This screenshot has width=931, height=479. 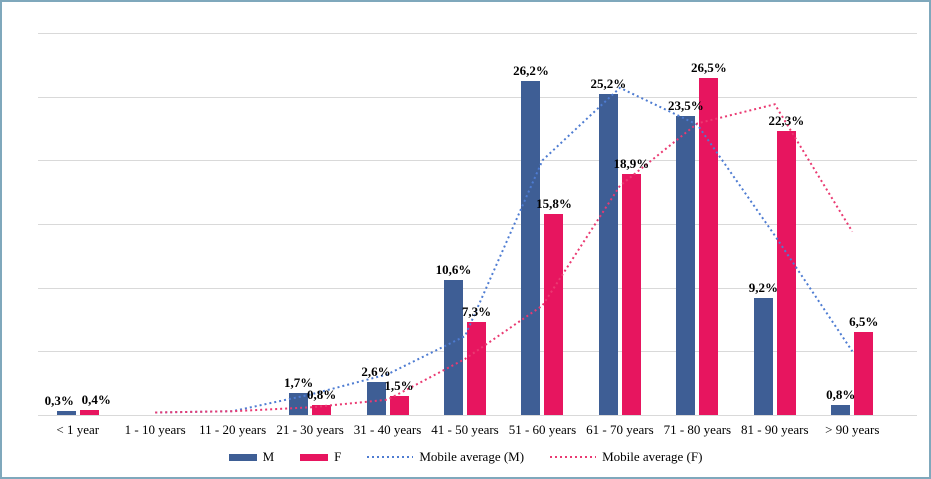 I want to click on x-axis-line, so click(x=477, y=415).